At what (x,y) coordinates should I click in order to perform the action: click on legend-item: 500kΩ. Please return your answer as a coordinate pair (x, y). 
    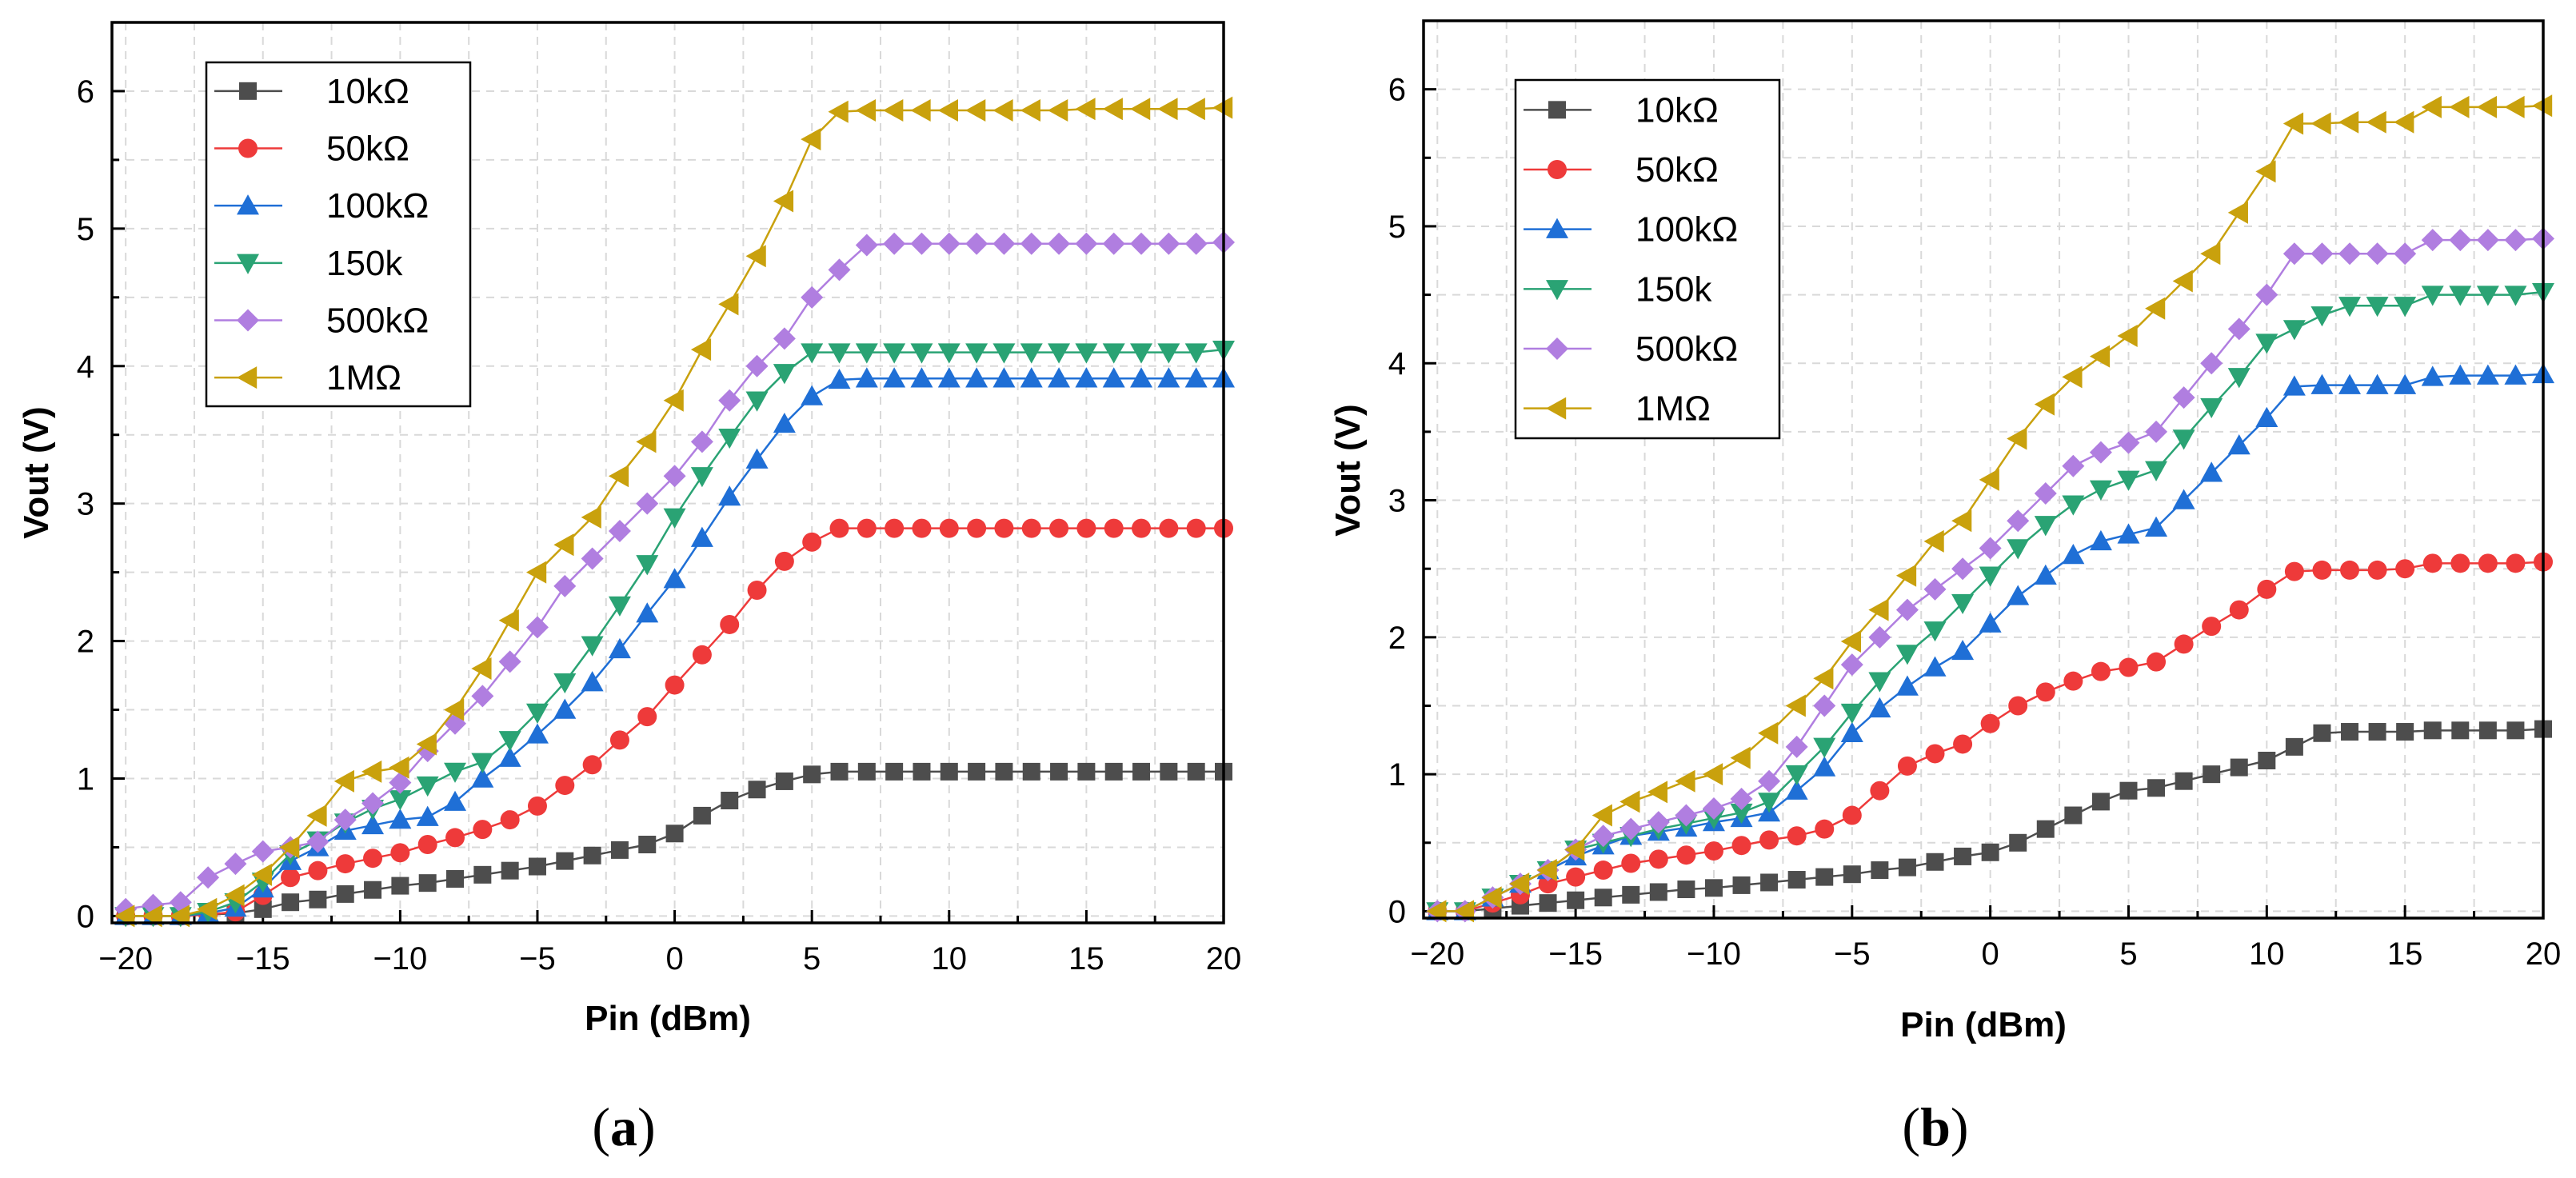
    Looking at the image, I should click on (1631, 349).